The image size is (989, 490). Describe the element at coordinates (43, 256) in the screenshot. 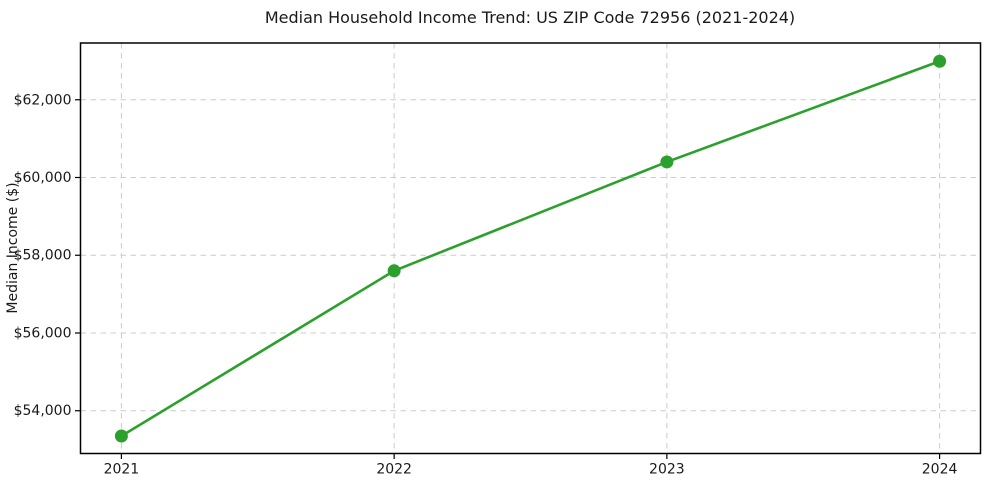

I see `y-tick-label: $58,000` at that location.